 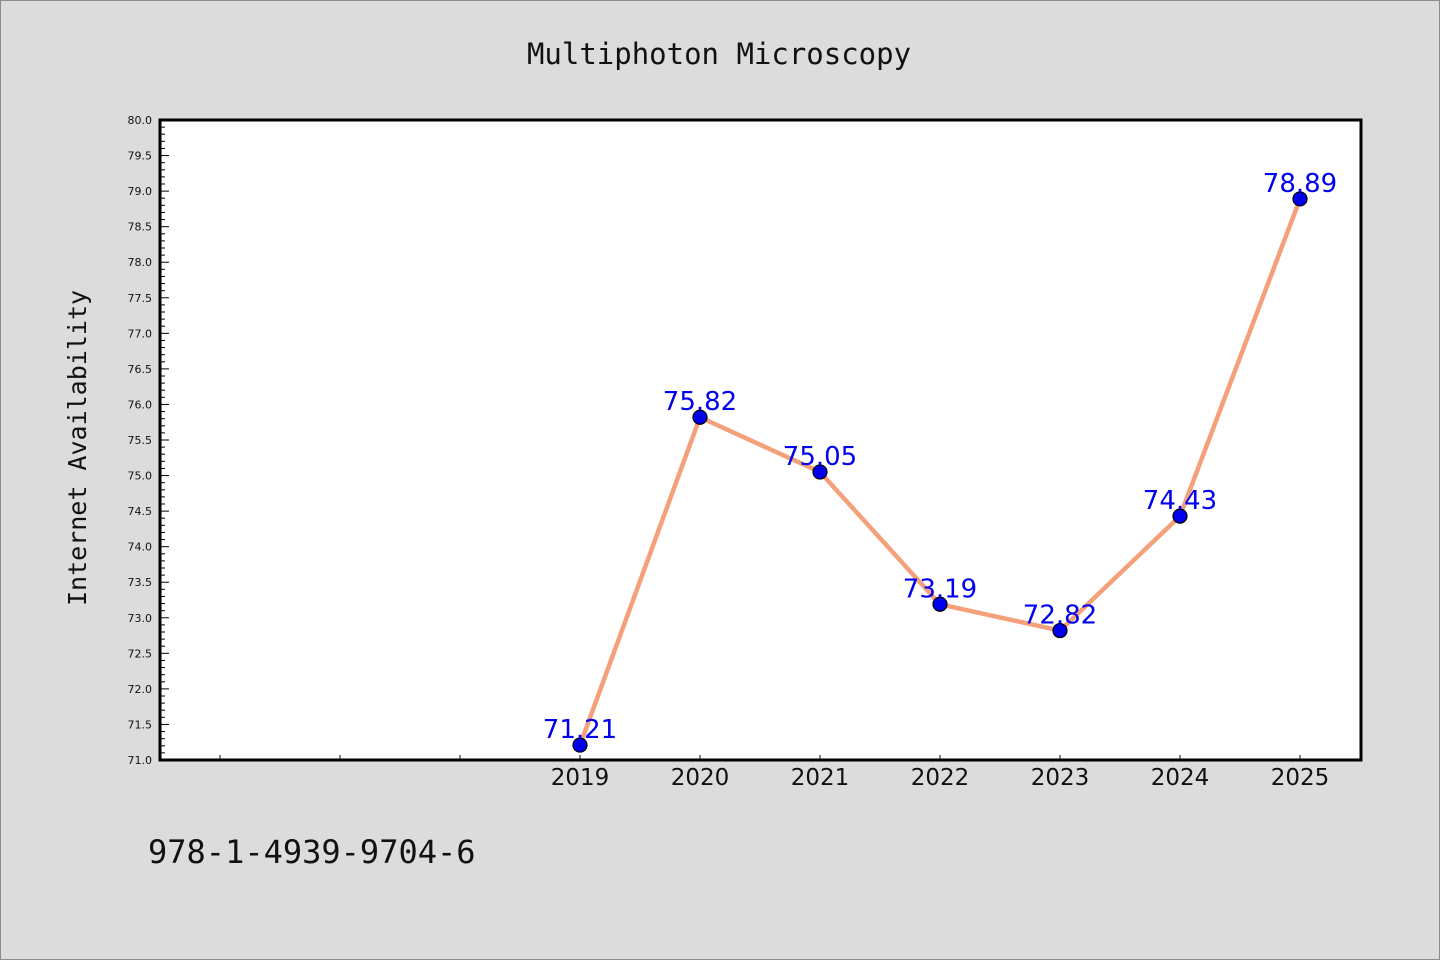 What do you see at coordinates (140, 333) in the screenshot?
I see `y-tick-label: 77.0` at bounding box center [140, 333].